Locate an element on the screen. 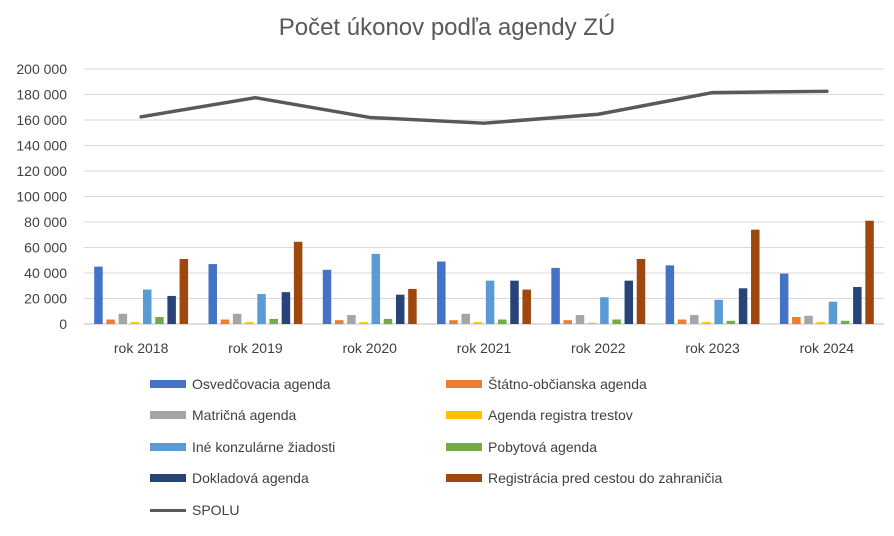 The image size is (894, 536). x-tick-label: rok 2024 is located at coordinates (827, 348).